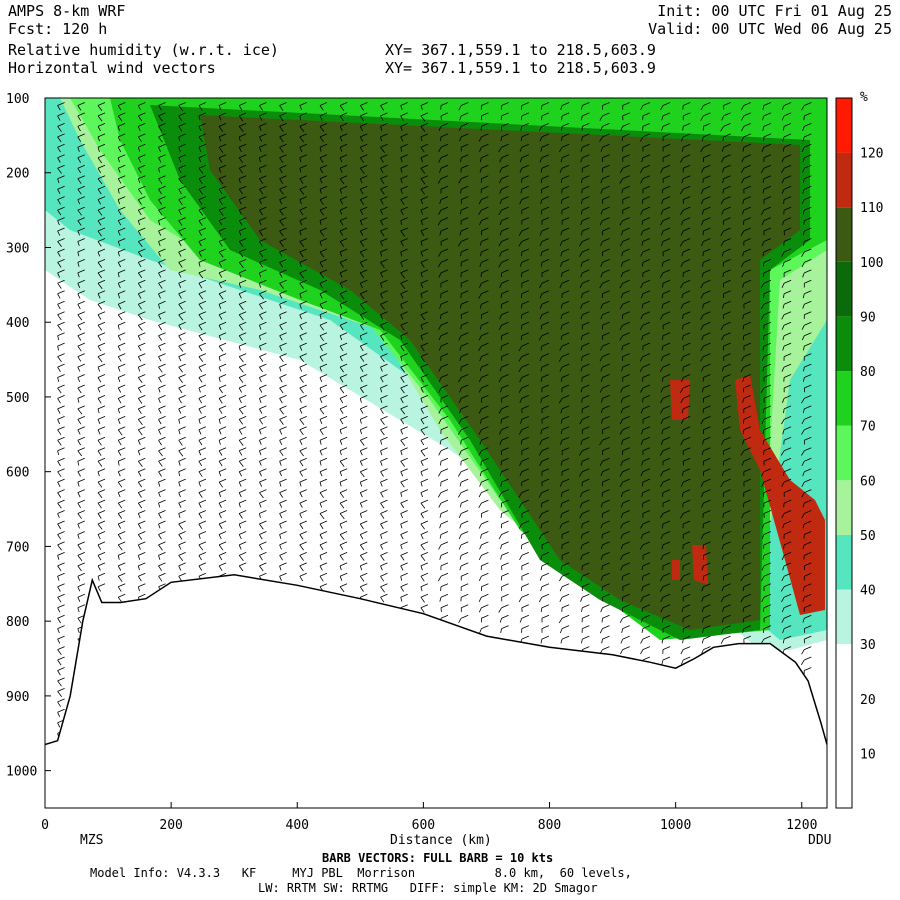  What do you see at coordinates (868, 372) in the screenshot?
I see `colorbar-label: 80` at bounding box center [868, 372].